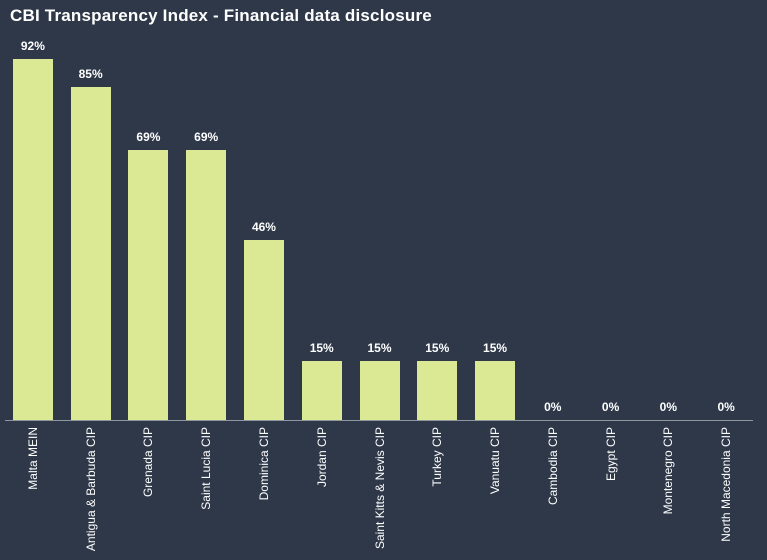  Describe the element at coordinates (437, 457) in the screenshot. I see `x-axis-label: Turkey CIP` at that location.